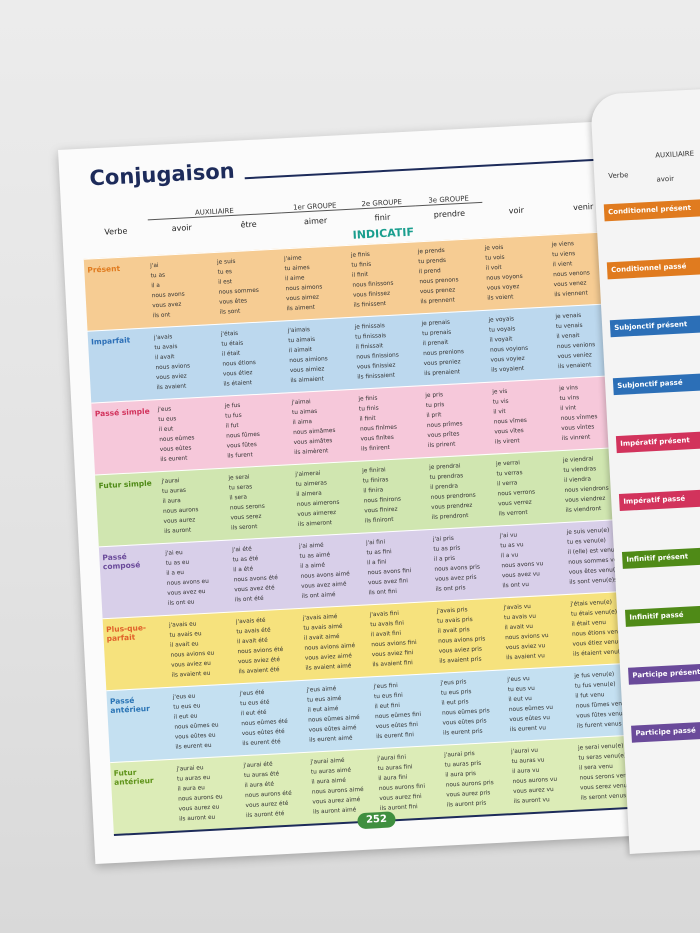 This screenshot has height=933, width=700. I want to click on group-header: 3e GROUPE, so click(448, 200).